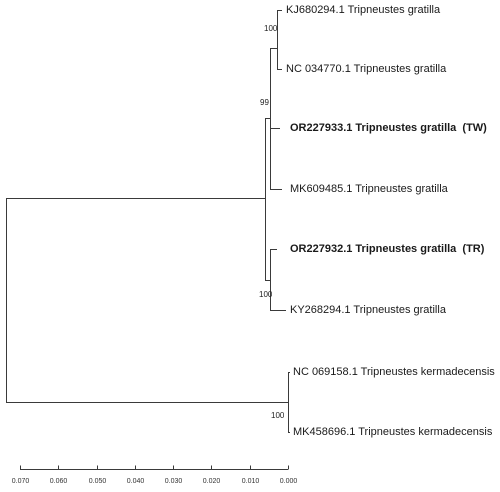  What do you see at coordinates (20, 481) in the screenshot?
I see `scale-tick-label: 0.070` at bounding box center [20, 481].